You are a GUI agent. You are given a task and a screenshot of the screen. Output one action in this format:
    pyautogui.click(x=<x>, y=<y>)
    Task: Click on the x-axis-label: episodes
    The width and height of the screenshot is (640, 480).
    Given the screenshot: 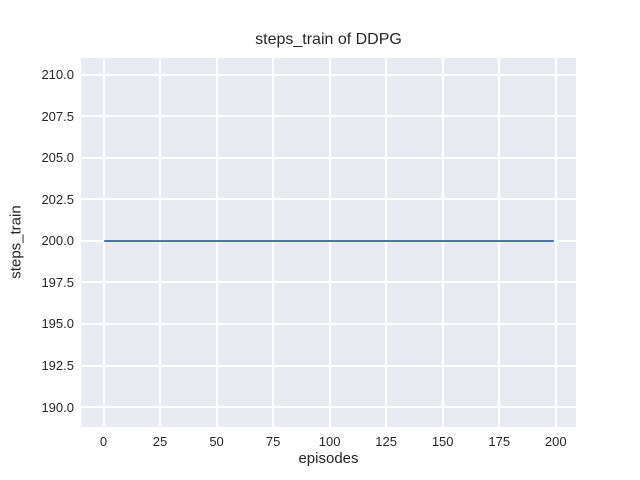 What is the action you would take?
    pyautogui.click(x=328, y=458)
    